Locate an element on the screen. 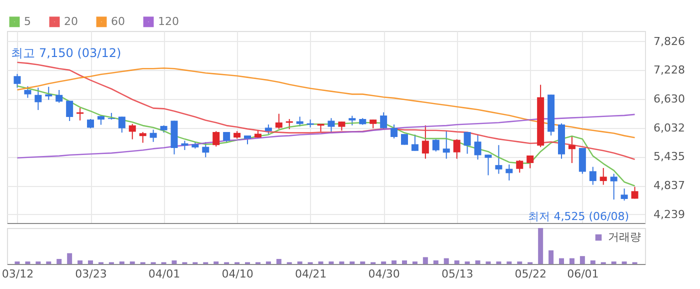  x-tick-label: 04/01 is located at coordinates (164, 274).